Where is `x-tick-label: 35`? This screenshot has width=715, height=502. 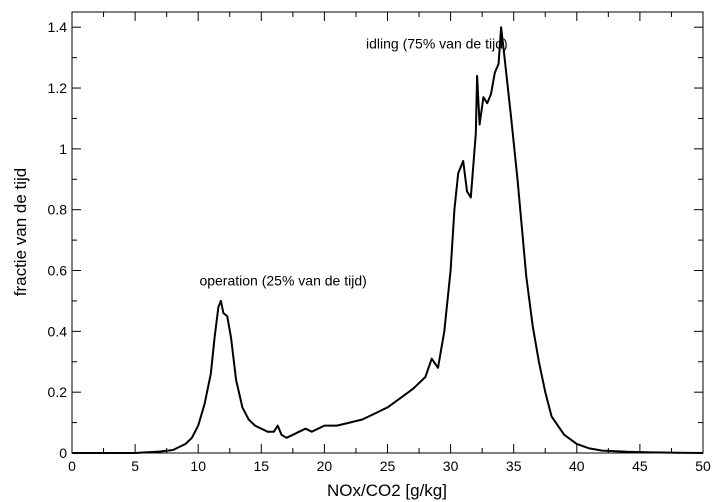 x-tick-label: 35 is located at coordinates (514, 466).